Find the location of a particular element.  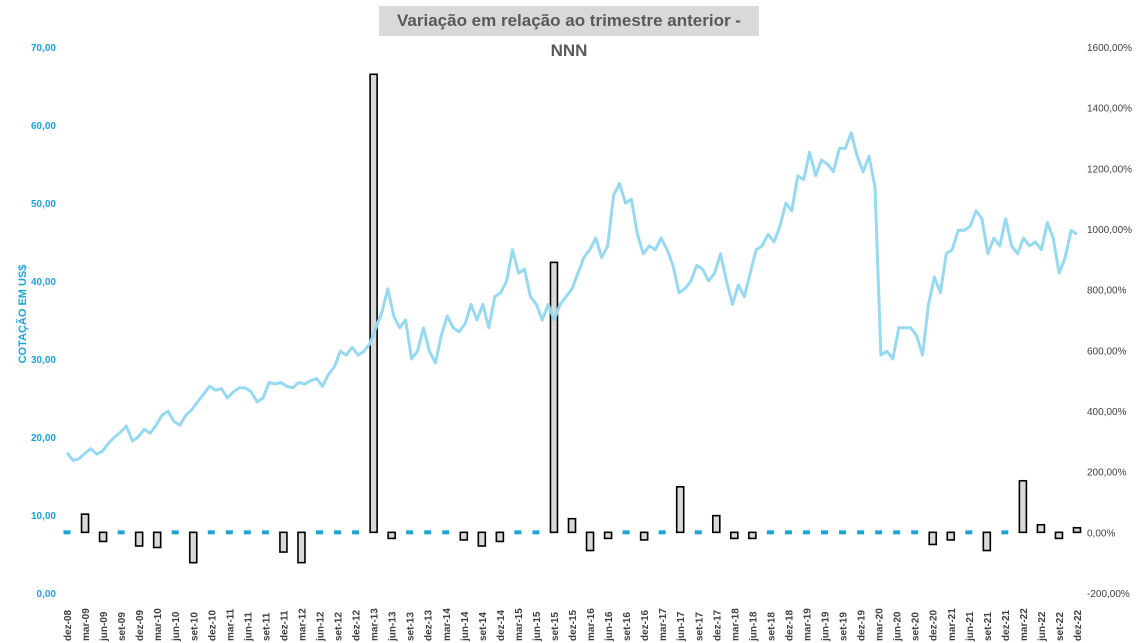

x-tick-label: mar-14 is located at coordinates (447, 624).